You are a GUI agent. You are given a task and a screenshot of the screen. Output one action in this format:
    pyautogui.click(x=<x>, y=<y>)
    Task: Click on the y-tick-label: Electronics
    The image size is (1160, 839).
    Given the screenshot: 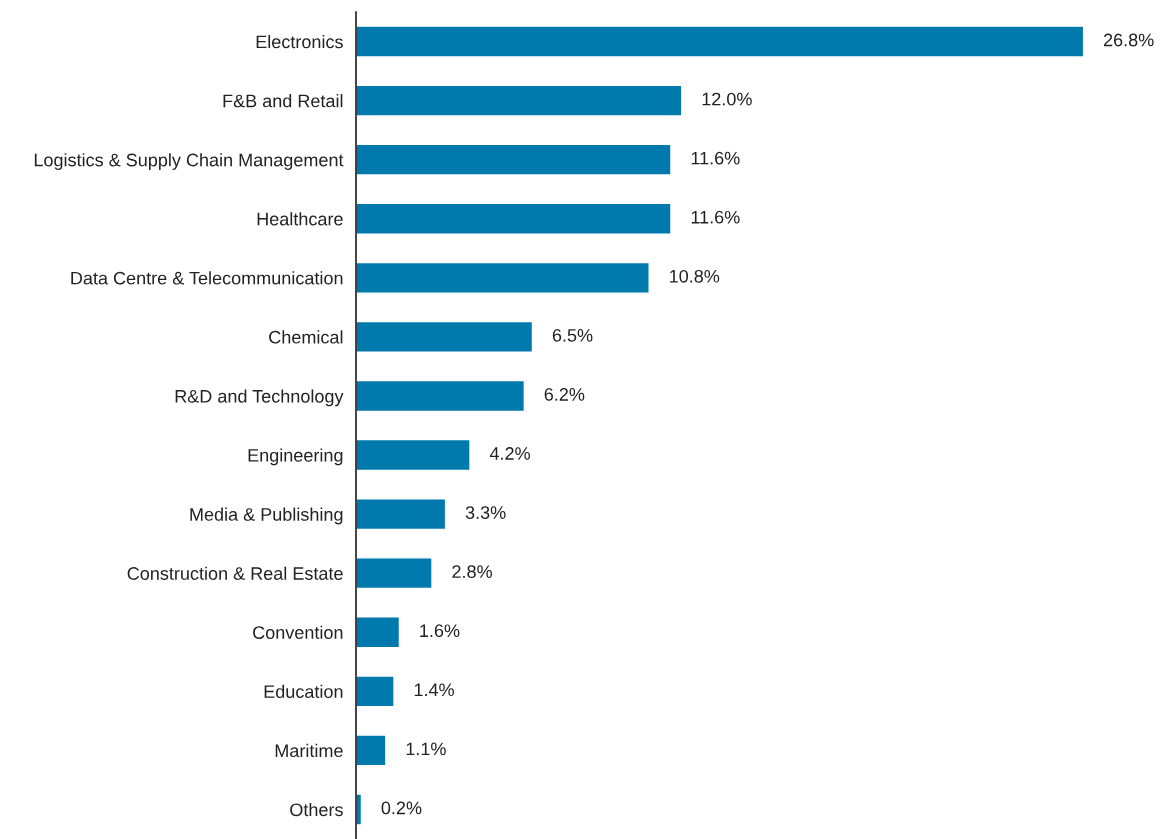 What is the action you would take?
    pyautogui.click(x=299, y=41)
    